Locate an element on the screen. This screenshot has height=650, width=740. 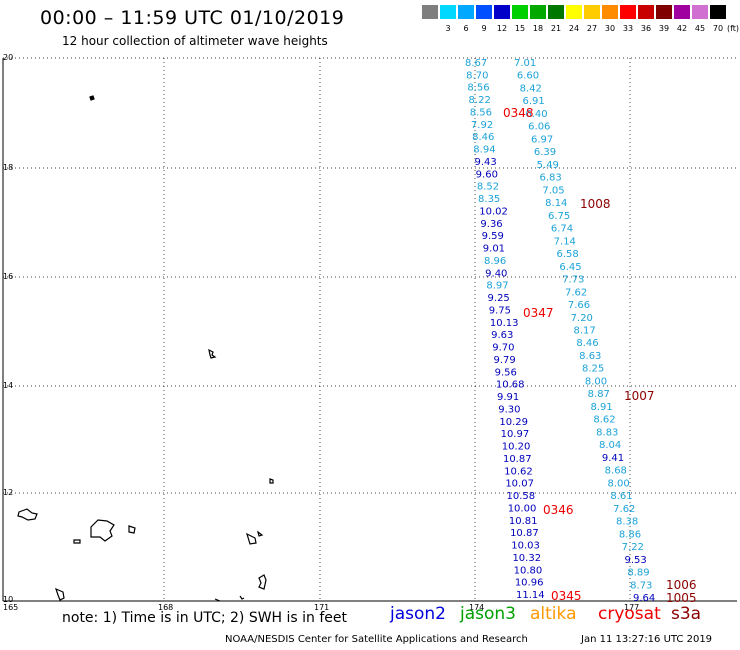
latitude-label: 20 is located at coordinates (8, 57).